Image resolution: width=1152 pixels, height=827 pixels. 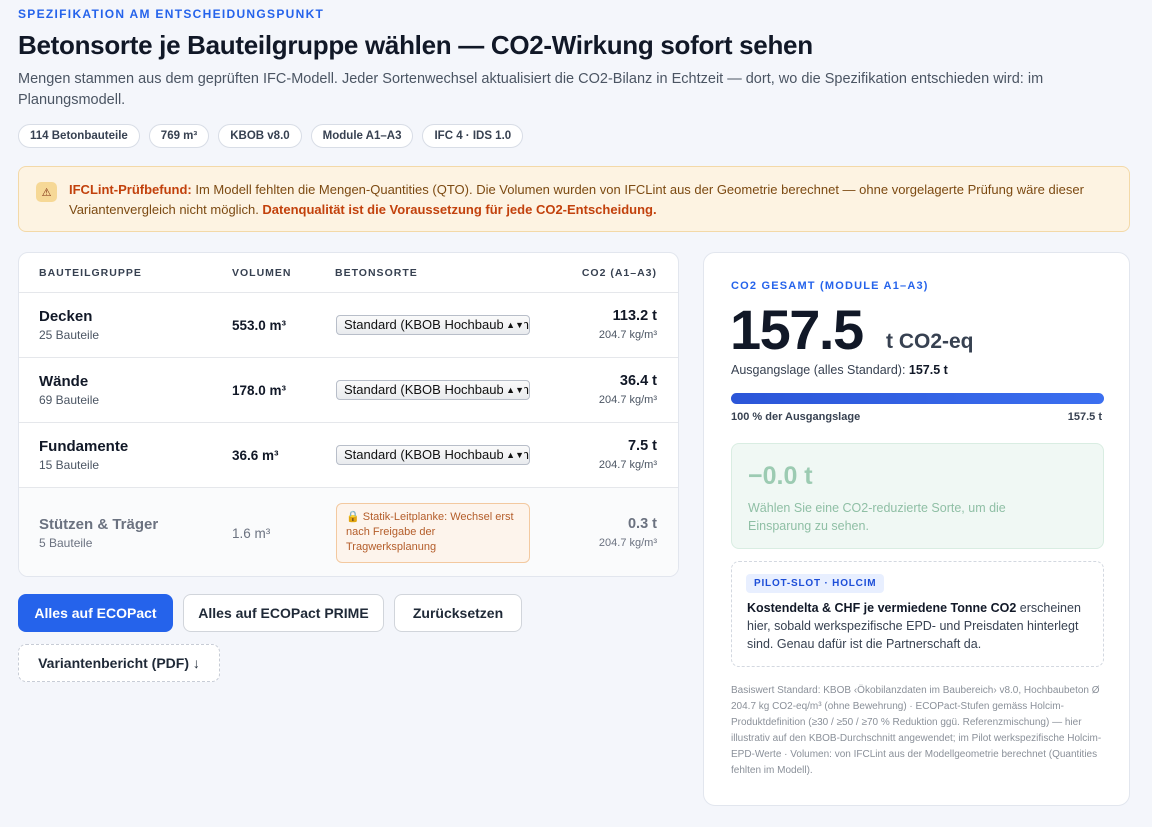 What do you see at coordinates (79, 136) in the screenshot?
I see `chip-component-count: 114 Betonbauteile` at bounding box center [79, 136].